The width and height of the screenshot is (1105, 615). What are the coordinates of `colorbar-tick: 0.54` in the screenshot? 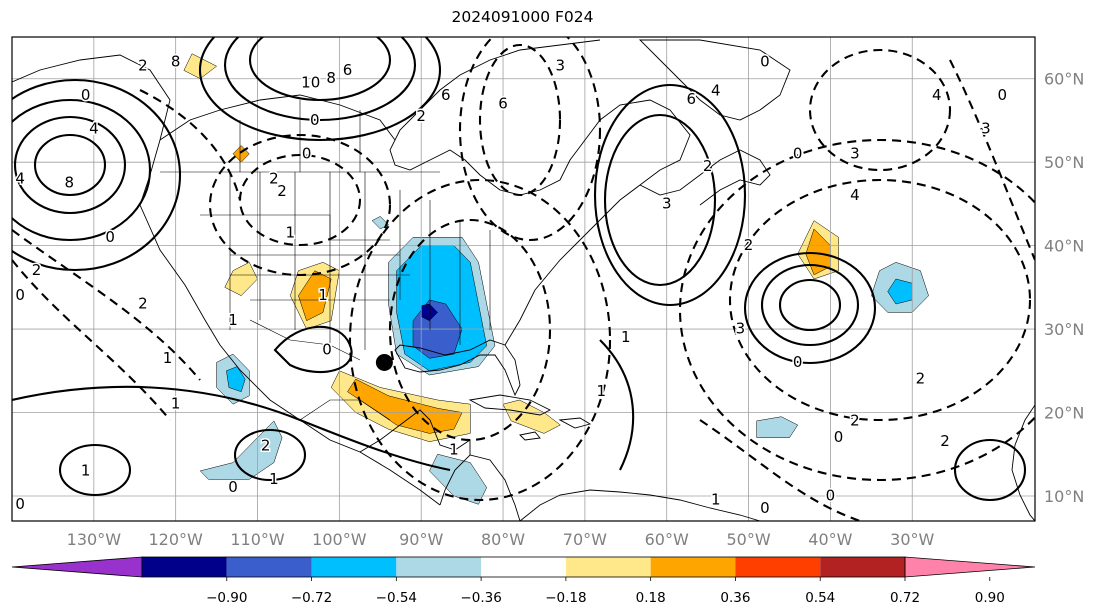 It's located at (820, 598).